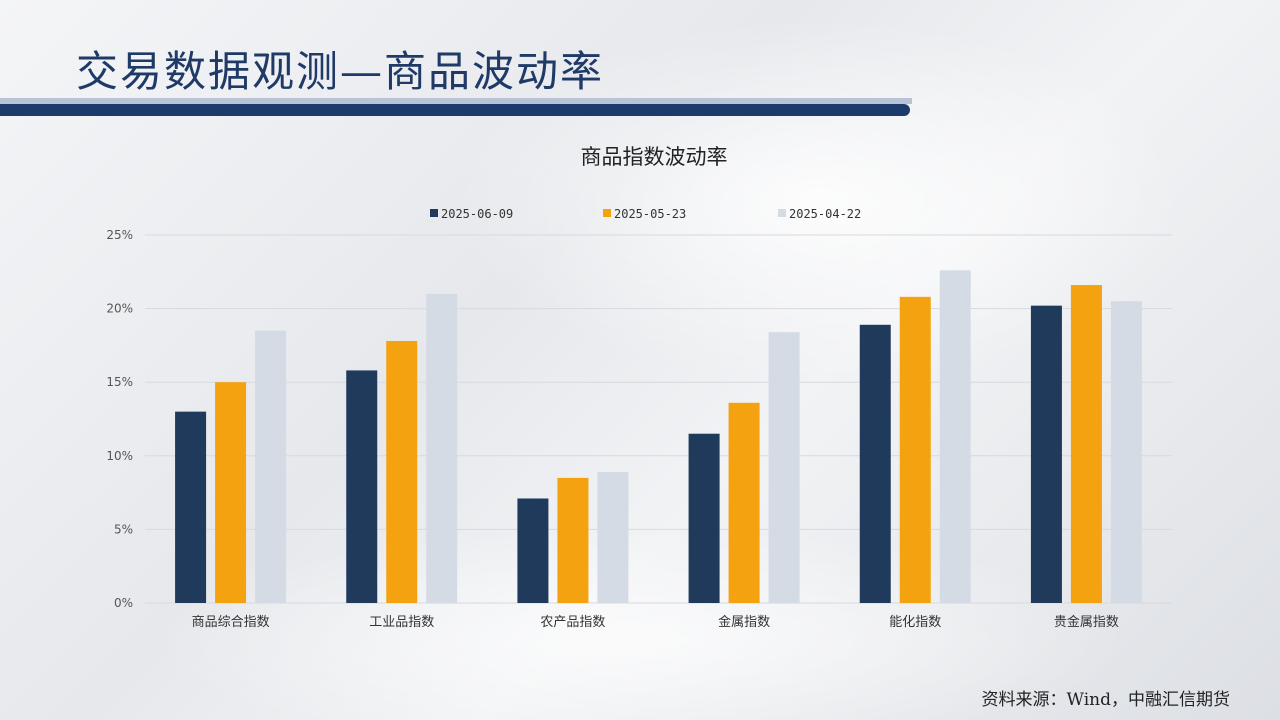  What do you see at coordinates (572, 622) in the screenshot?
I see `x-tick-label: 农产品指数` at bounding box center [572, 622].